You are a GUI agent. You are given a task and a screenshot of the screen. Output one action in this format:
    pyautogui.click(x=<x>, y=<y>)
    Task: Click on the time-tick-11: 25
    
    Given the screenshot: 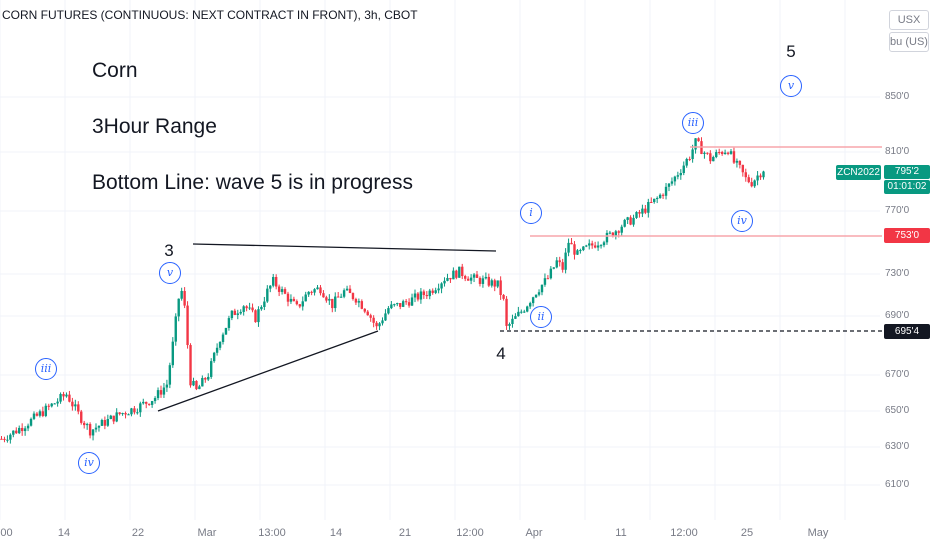 What is the action you would take?
    pyautogui.click(x=747, y=533)
    